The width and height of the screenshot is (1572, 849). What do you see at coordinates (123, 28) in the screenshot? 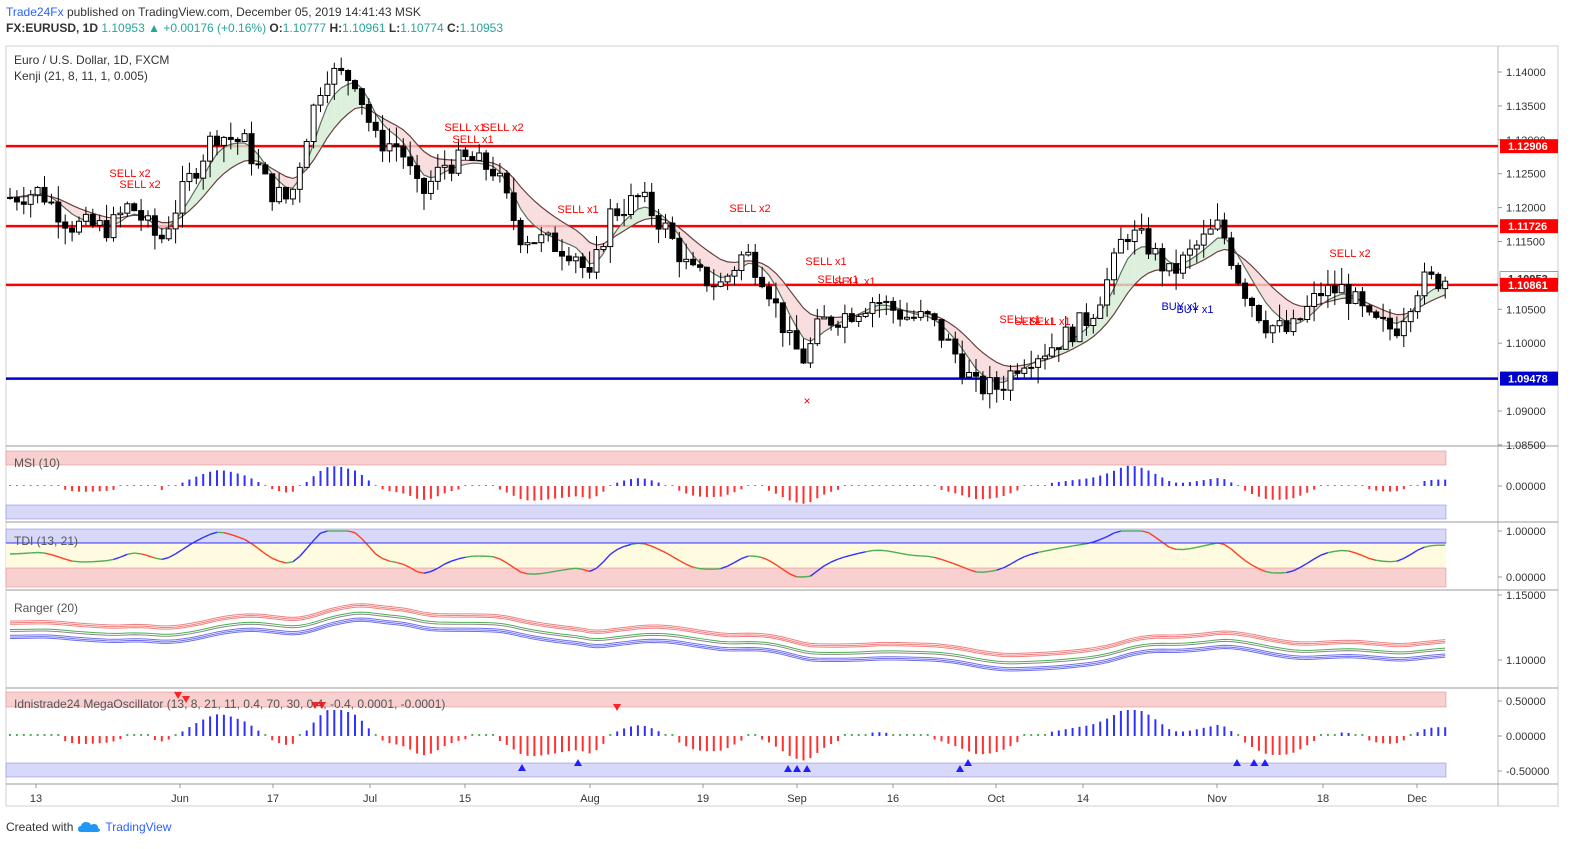
I see `last-price: 1.10953` at bounding box center [123, 28].